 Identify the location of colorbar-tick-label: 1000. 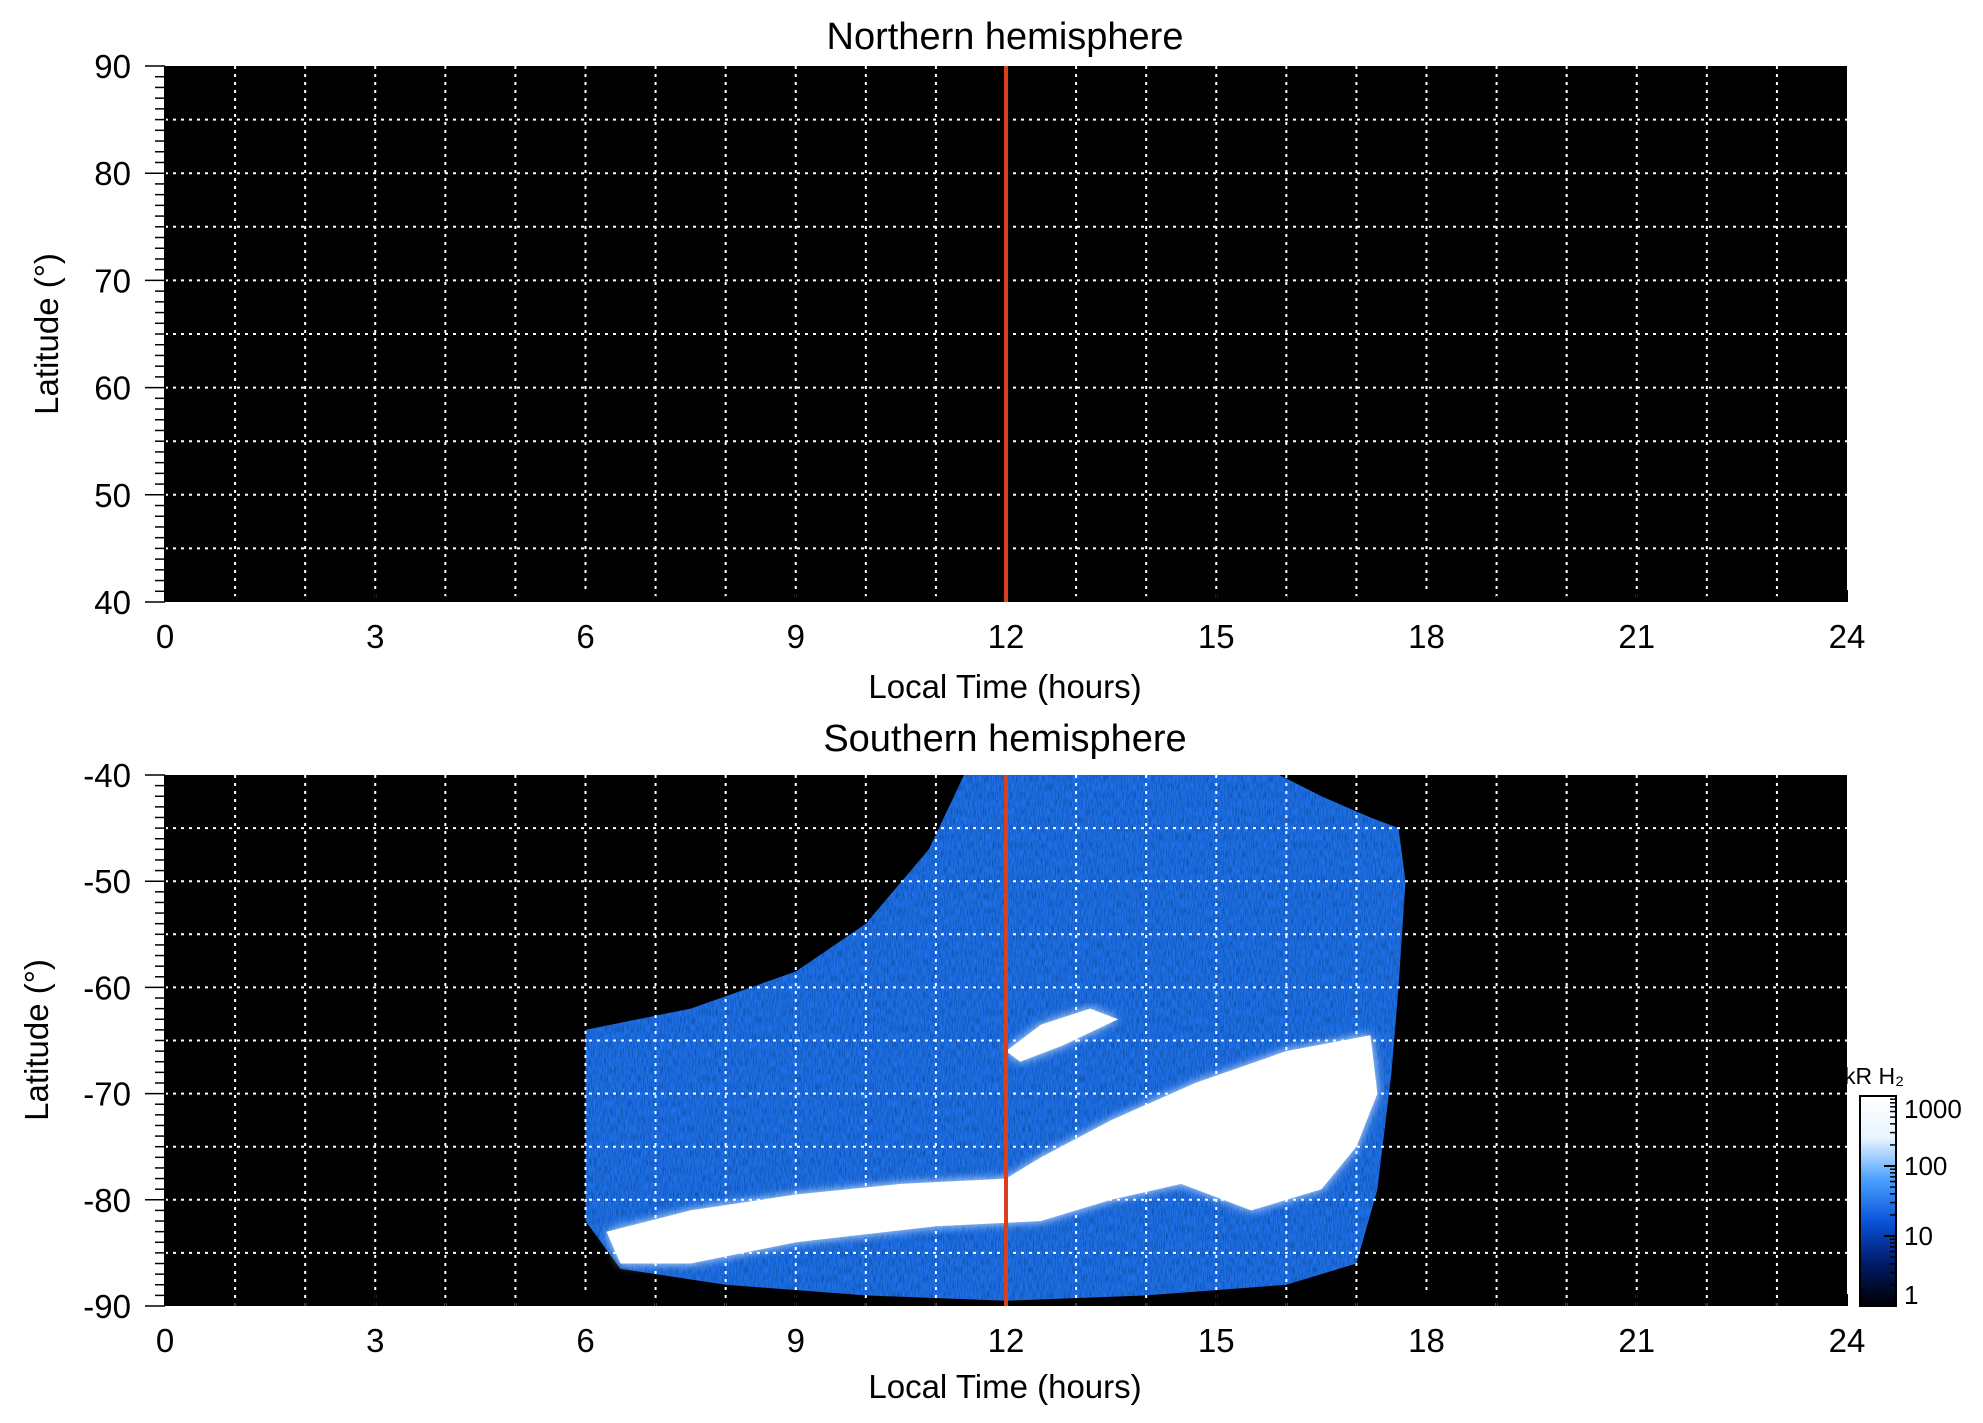
(1933, 1109).